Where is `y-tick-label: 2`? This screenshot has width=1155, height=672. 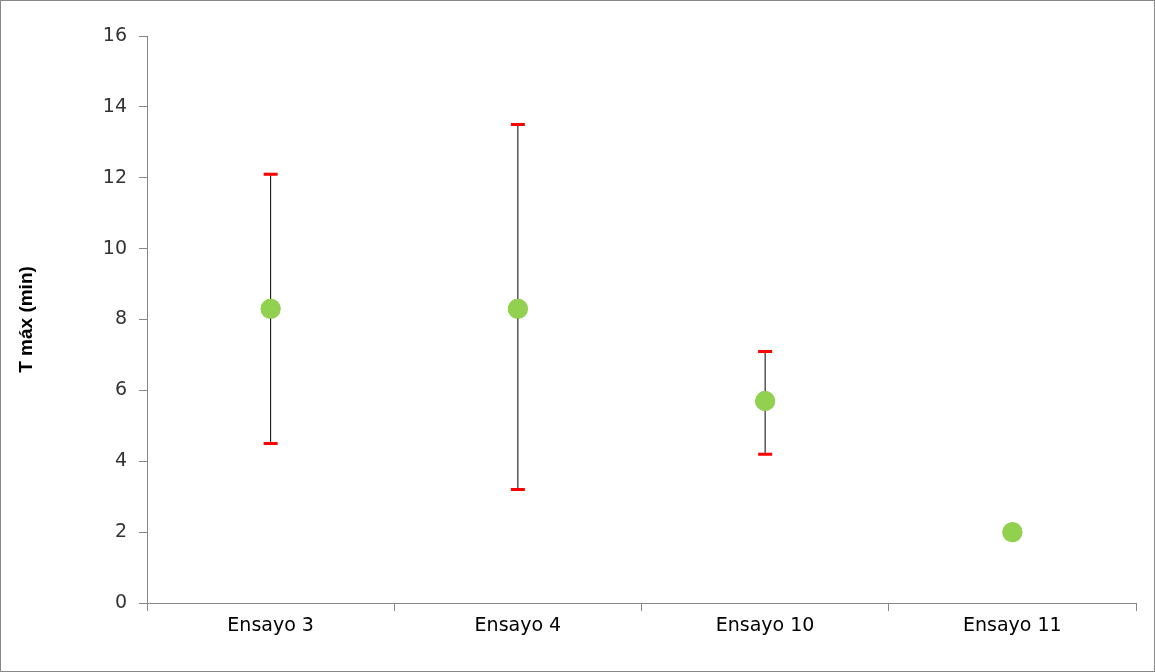 y-tick-label: 2 is located at coordinates (120, 530).